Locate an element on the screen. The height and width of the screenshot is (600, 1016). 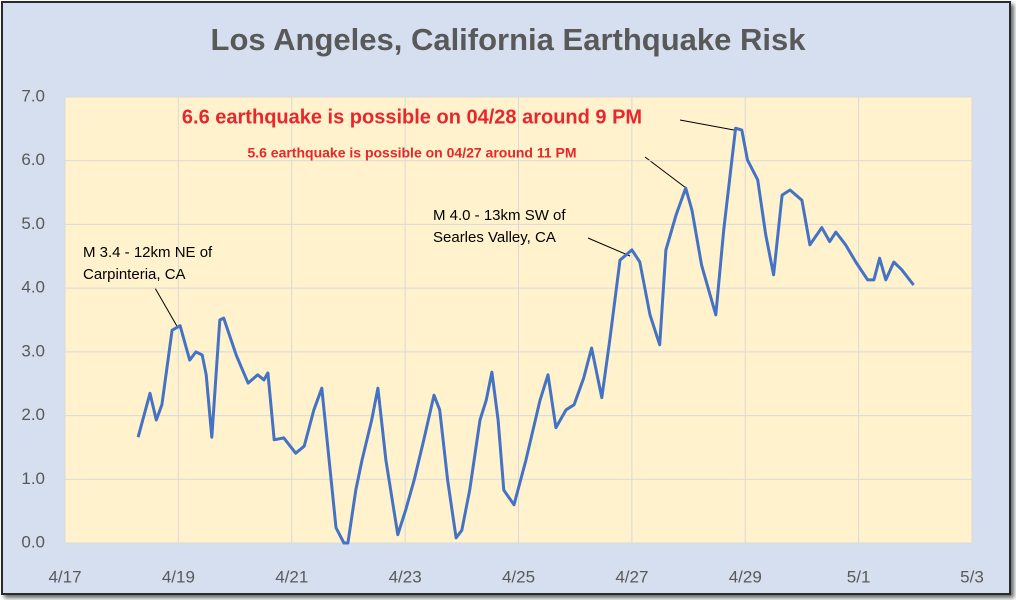
y-tick-label: 0.0 is located at coordinates (33, 541).